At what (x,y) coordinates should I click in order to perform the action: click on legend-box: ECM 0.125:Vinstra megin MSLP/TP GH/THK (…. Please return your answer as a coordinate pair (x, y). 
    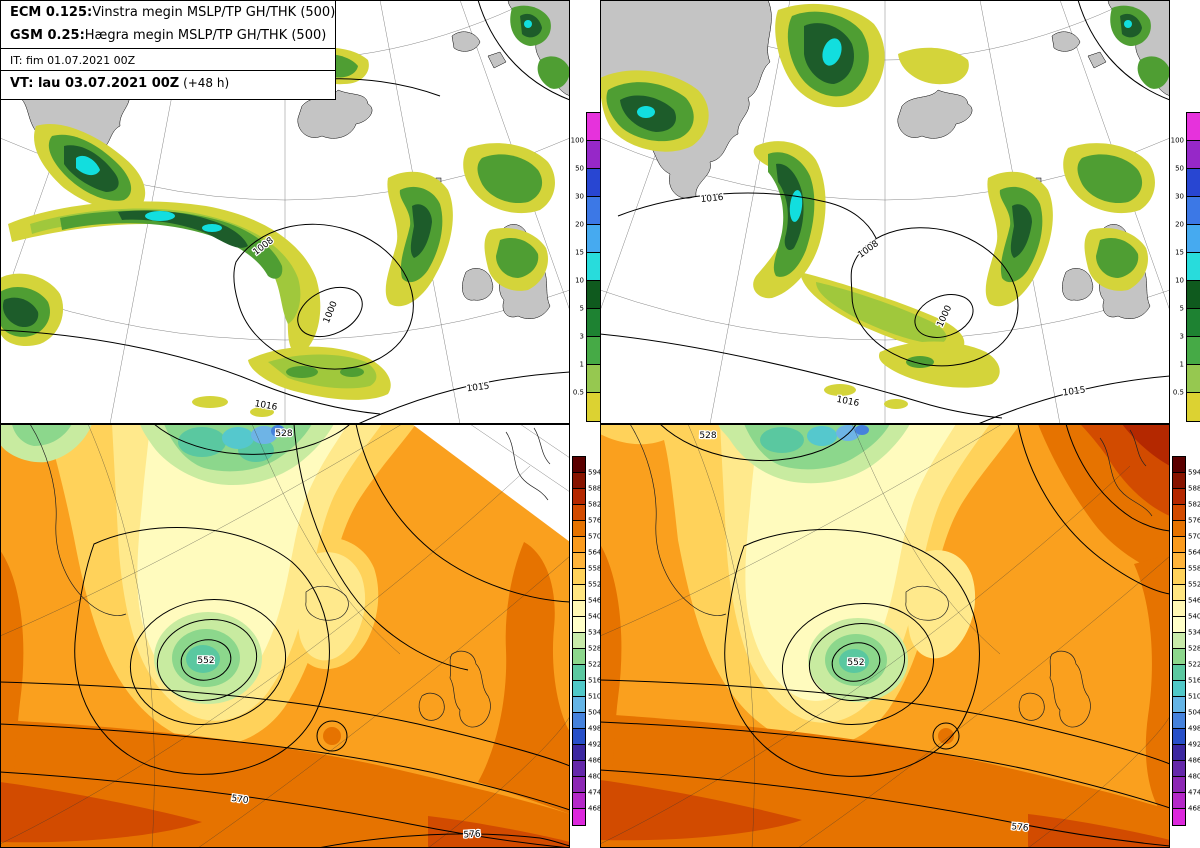
    Looking at the image, I should click on (168, 50).